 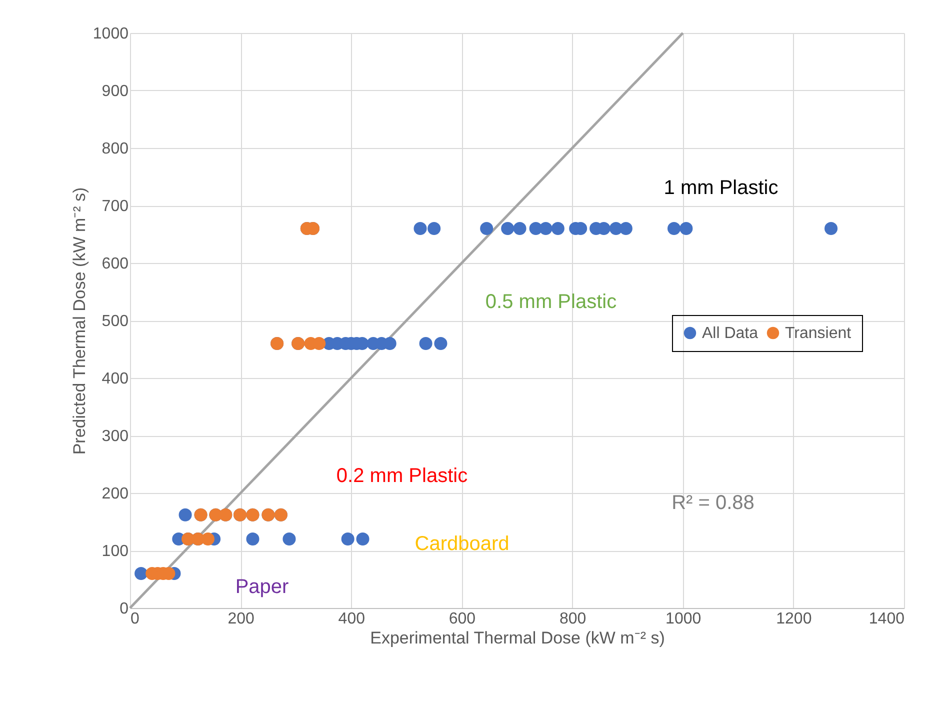 What do you see at coordinates (794, 619) in the screenshot?
I see `x-tick-label: 1200` at bounding box center [794, 619].